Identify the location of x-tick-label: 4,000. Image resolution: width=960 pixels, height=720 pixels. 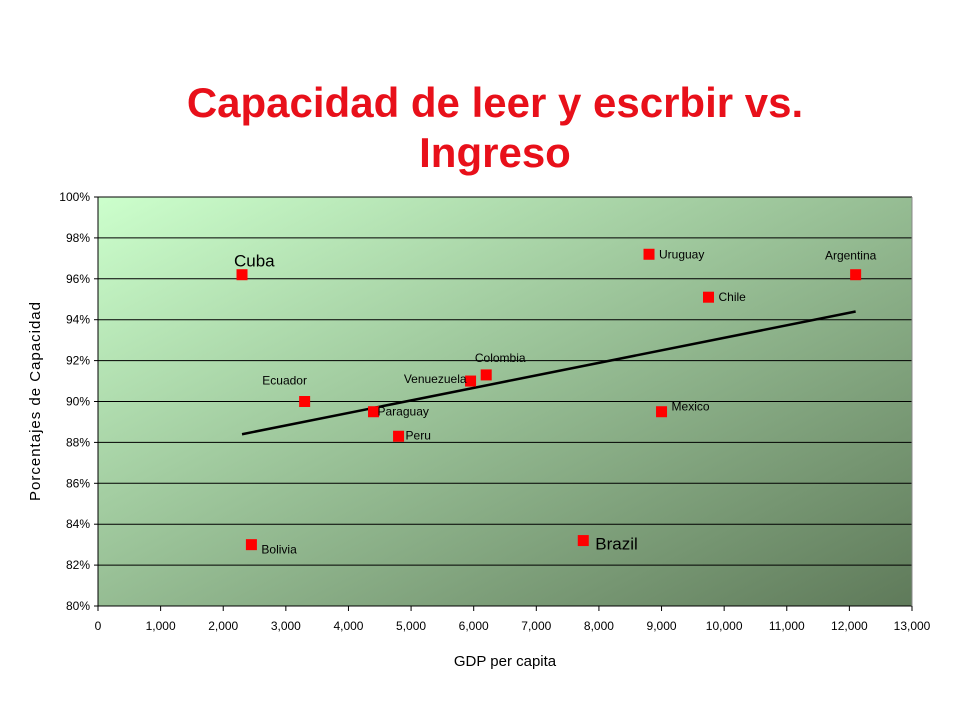
(348, 626).